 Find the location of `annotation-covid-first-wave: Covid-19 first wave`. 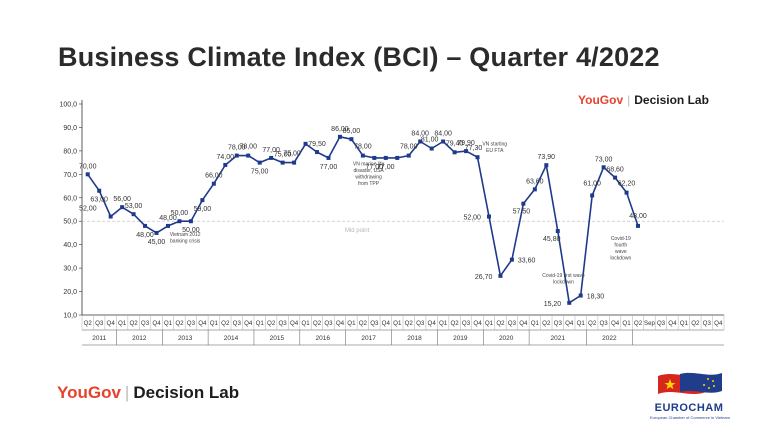

annotation-covid-first-wave: Covid-19 first wave is located at coordinates (563, 276).